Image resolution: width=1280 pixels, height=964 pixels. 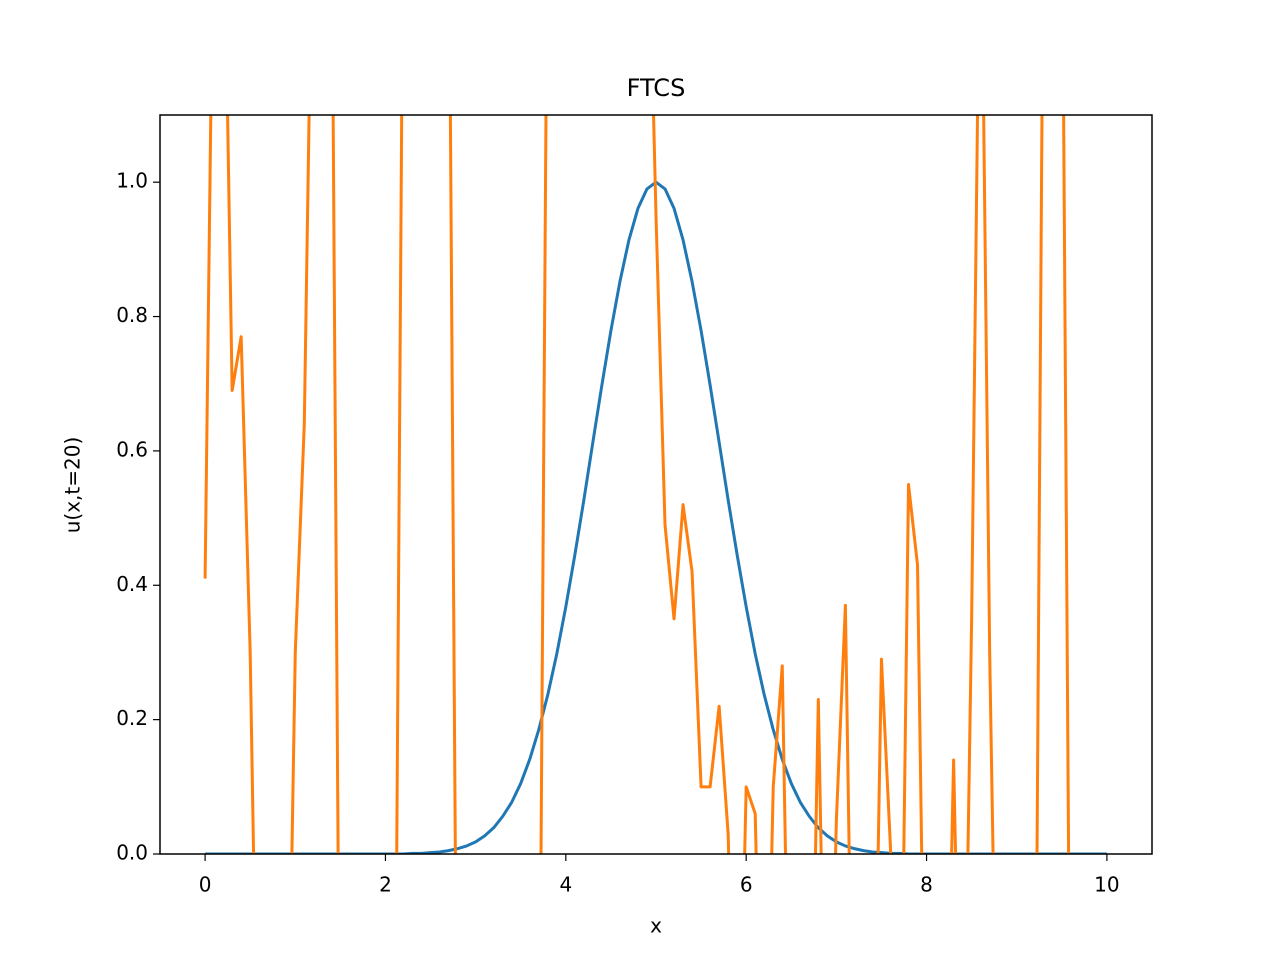 What do you see at coordinates (746, 885) in the screenshot?
I see `x-tick-label: 6` at bounding box center [746, 885].